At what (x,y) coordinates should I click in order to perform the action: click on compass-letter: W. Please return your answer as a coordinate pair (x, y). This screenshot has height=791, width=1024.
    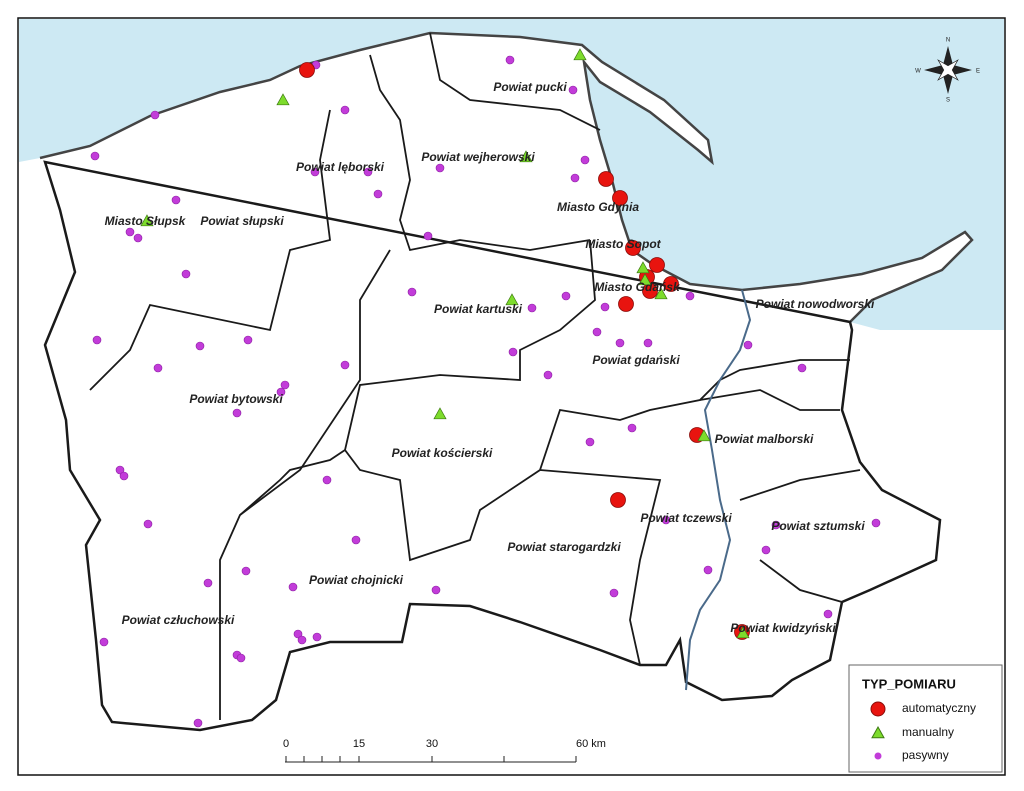
    Looking at the image, I should click on (918, 72).